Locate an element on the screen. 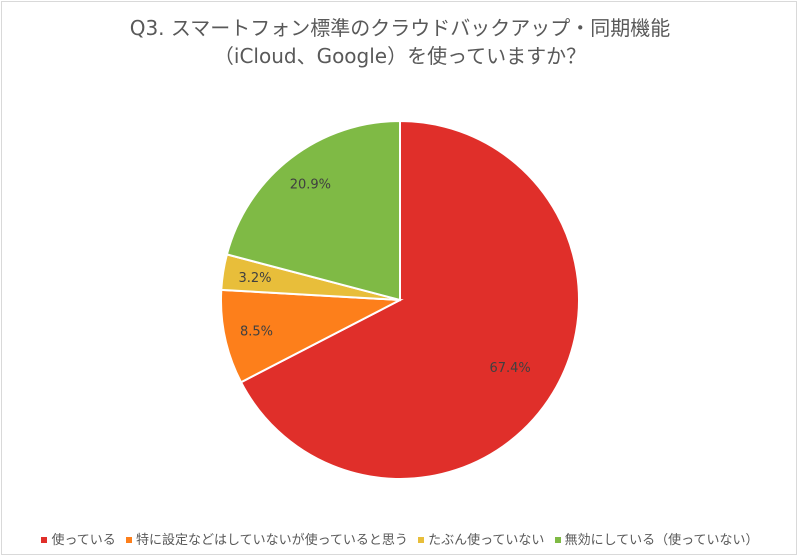  data-label: 20.9% is located at coordinates (310, 185).